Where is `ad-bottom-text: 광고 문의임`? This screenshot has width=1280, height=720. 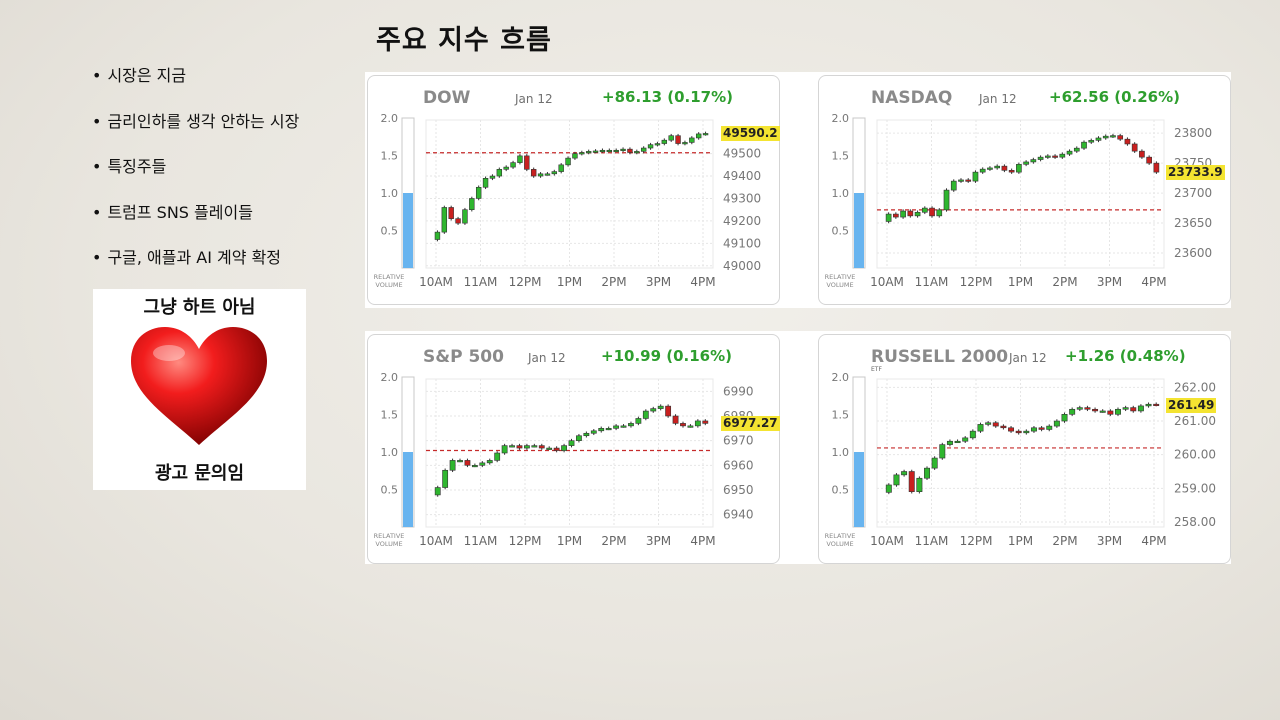
ad-bottom-text: 광고 문의임 is located at coordinates (199, 473).